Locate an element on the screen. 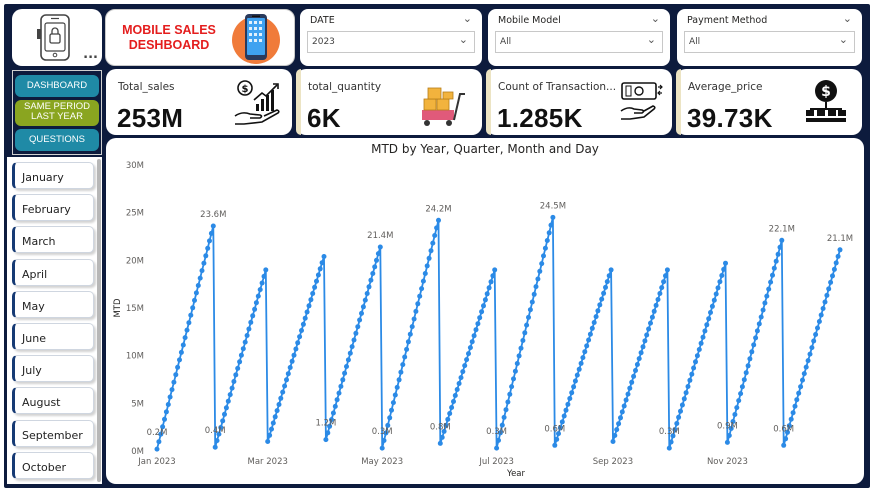 The height and width of the screenshot is (490, 875). same-period-last-year-button: SAME PERIOD LAST YEAR is located at coordinates (57, 113).